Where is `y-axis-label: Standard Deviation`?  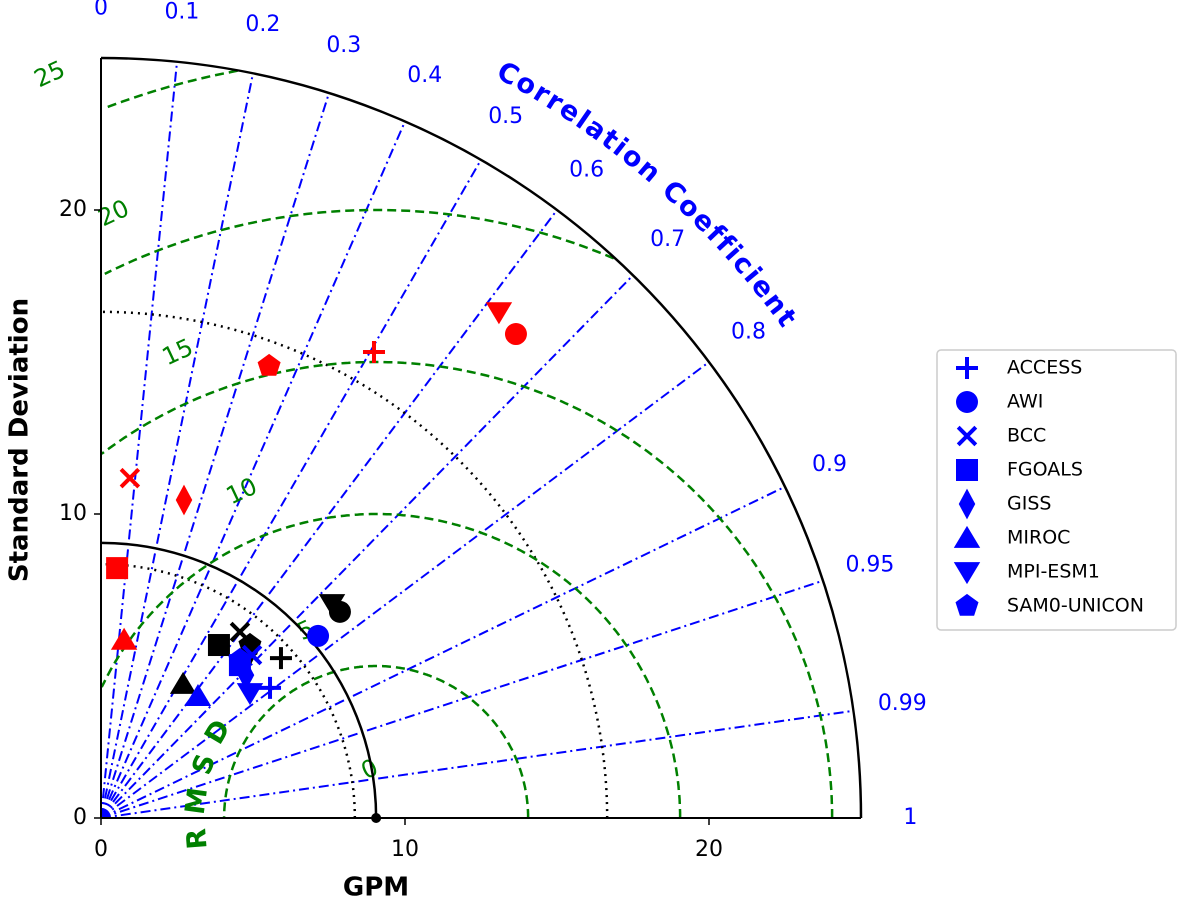 y-axis-label: Standard Deviation is located at coordinates (20, 440).